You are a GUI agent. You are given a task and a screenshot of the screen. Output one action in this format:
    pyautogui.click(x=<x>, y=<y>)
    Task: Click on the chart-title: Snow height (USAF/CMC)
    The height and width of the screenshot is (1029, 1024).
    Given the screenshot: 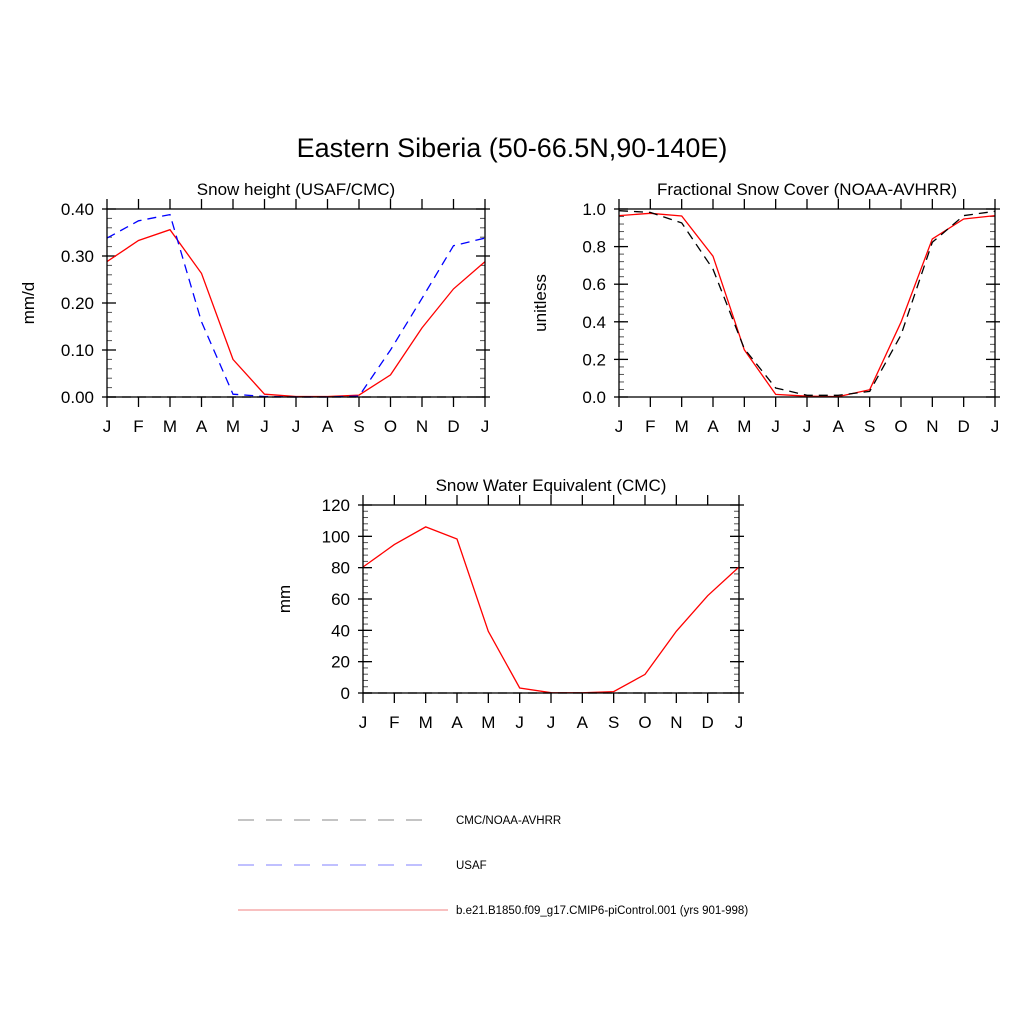 What is the action you would take?
    pyautogui.click(x=296, y=189)
    